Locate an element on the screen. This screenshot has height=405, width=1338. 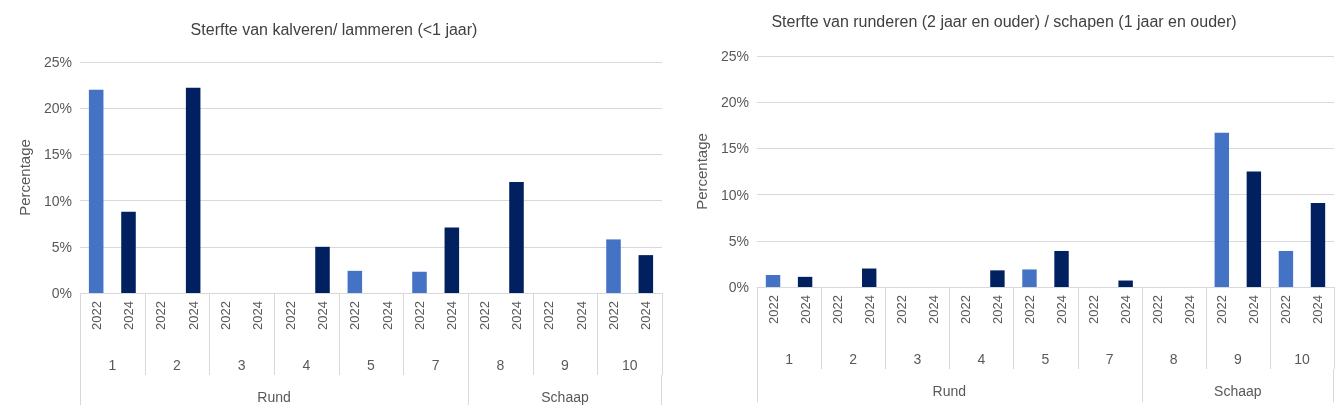
chart-title: Sterfte van kalveren/ lammeren (<1 jaar) is located at coordinates (334, 29).